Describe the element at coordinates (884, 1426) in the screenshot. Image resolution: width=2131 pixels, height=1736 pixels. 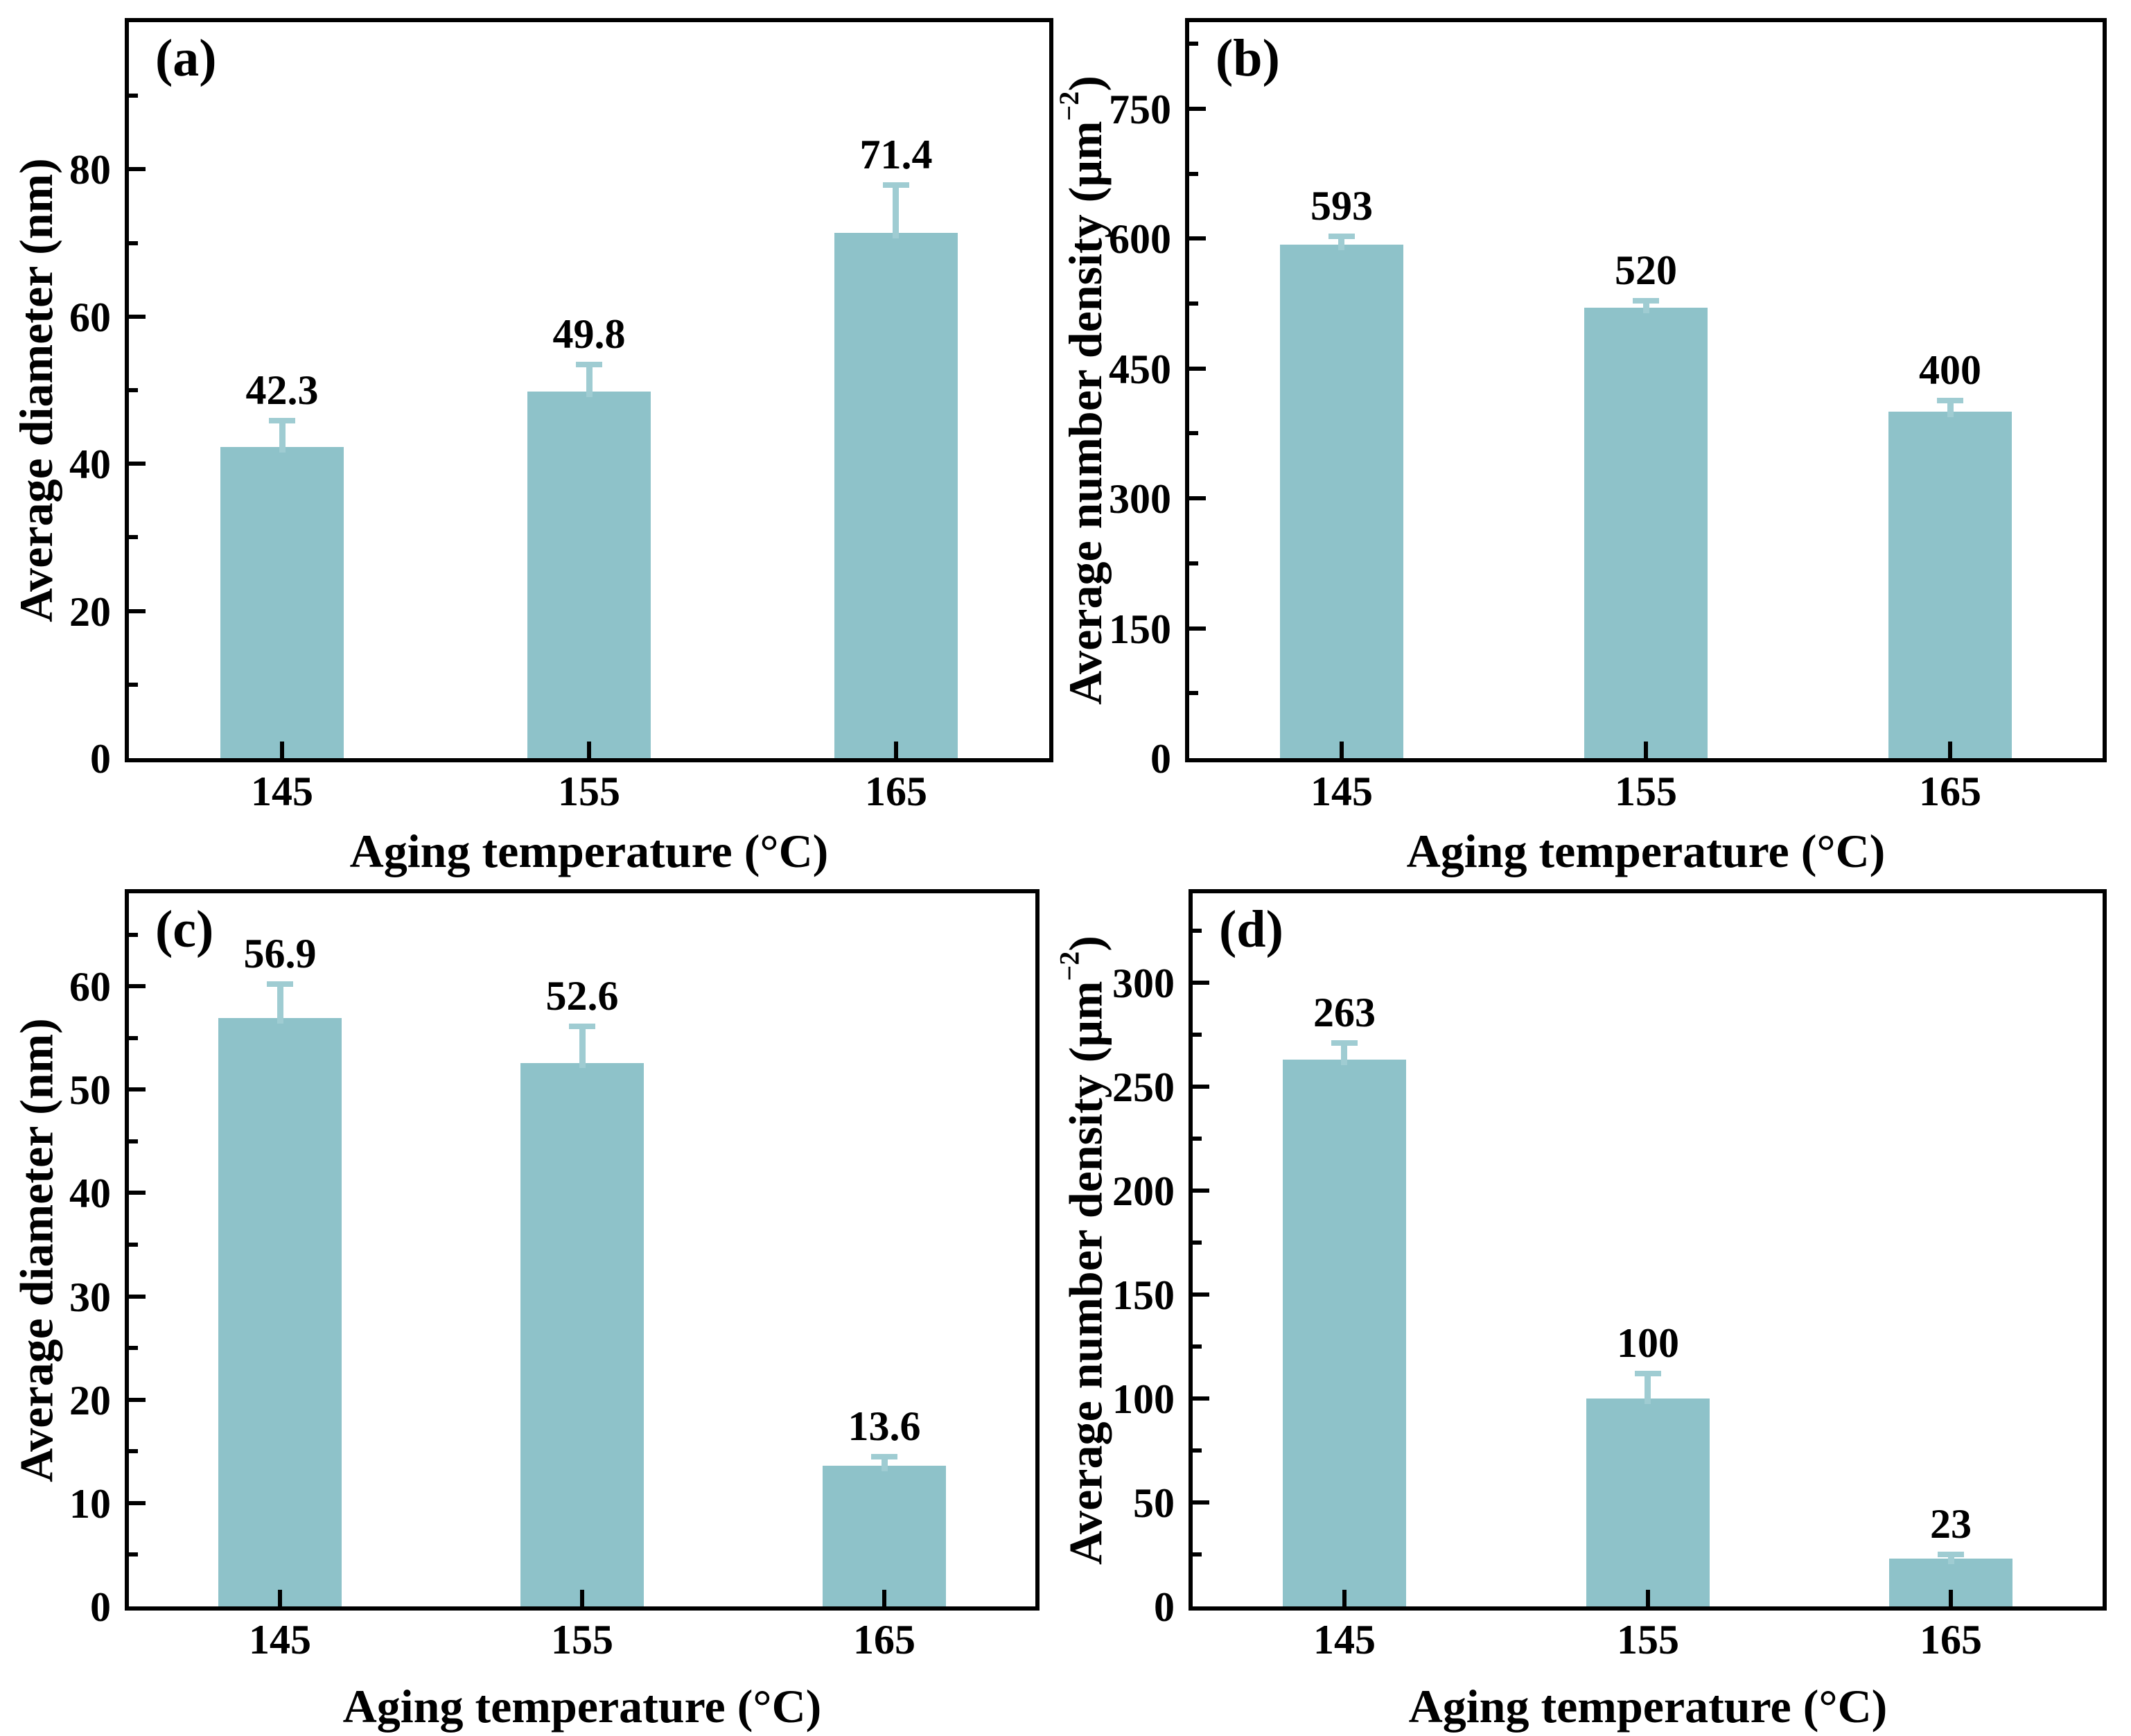
I see `bar-value-label: 13.6` at that location.